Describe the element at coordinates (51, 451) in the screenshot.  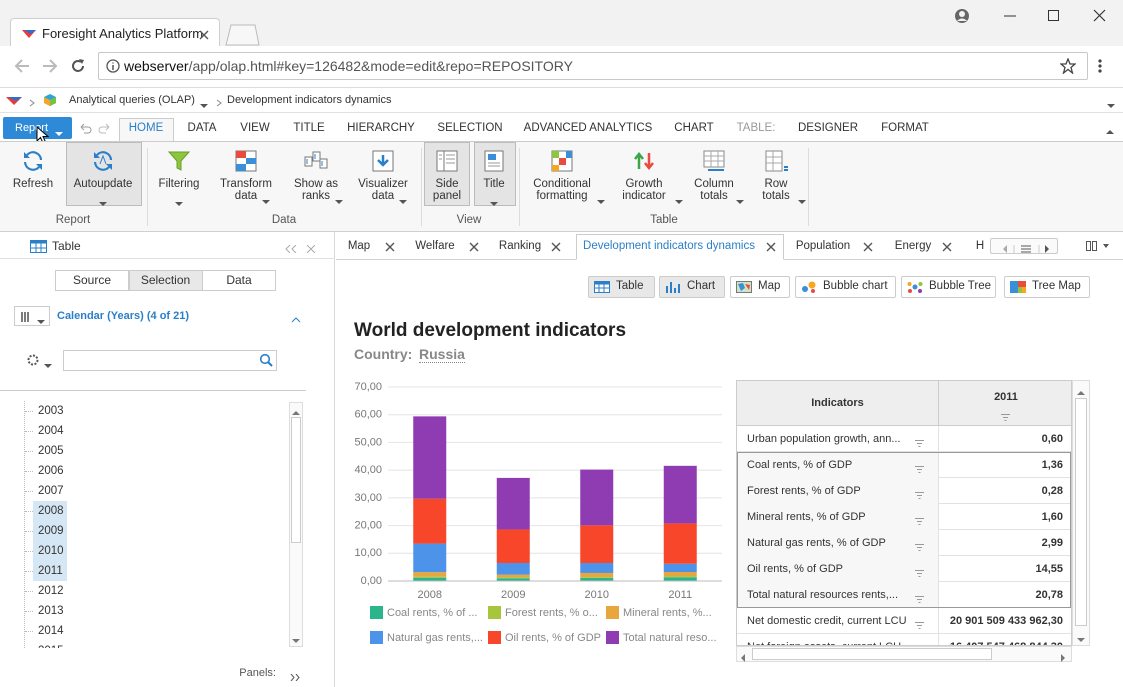
I see `year-item: 2005` at that location.